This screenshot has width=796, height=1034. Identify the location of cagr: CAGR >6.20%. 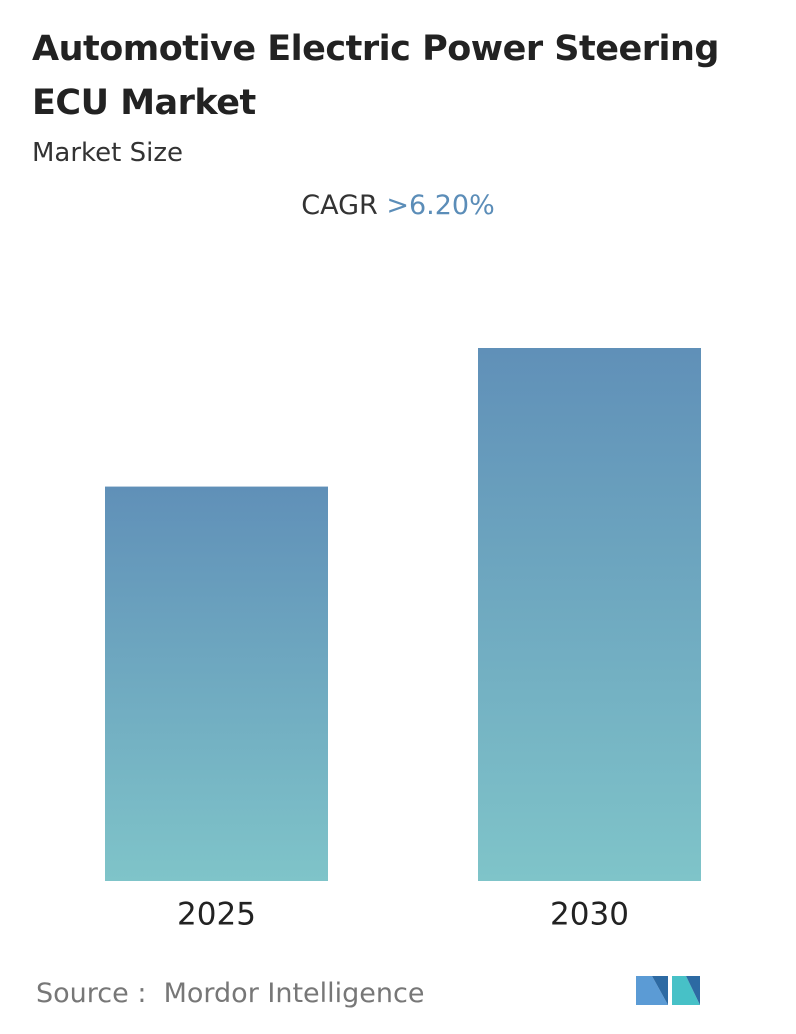
(398, 205).